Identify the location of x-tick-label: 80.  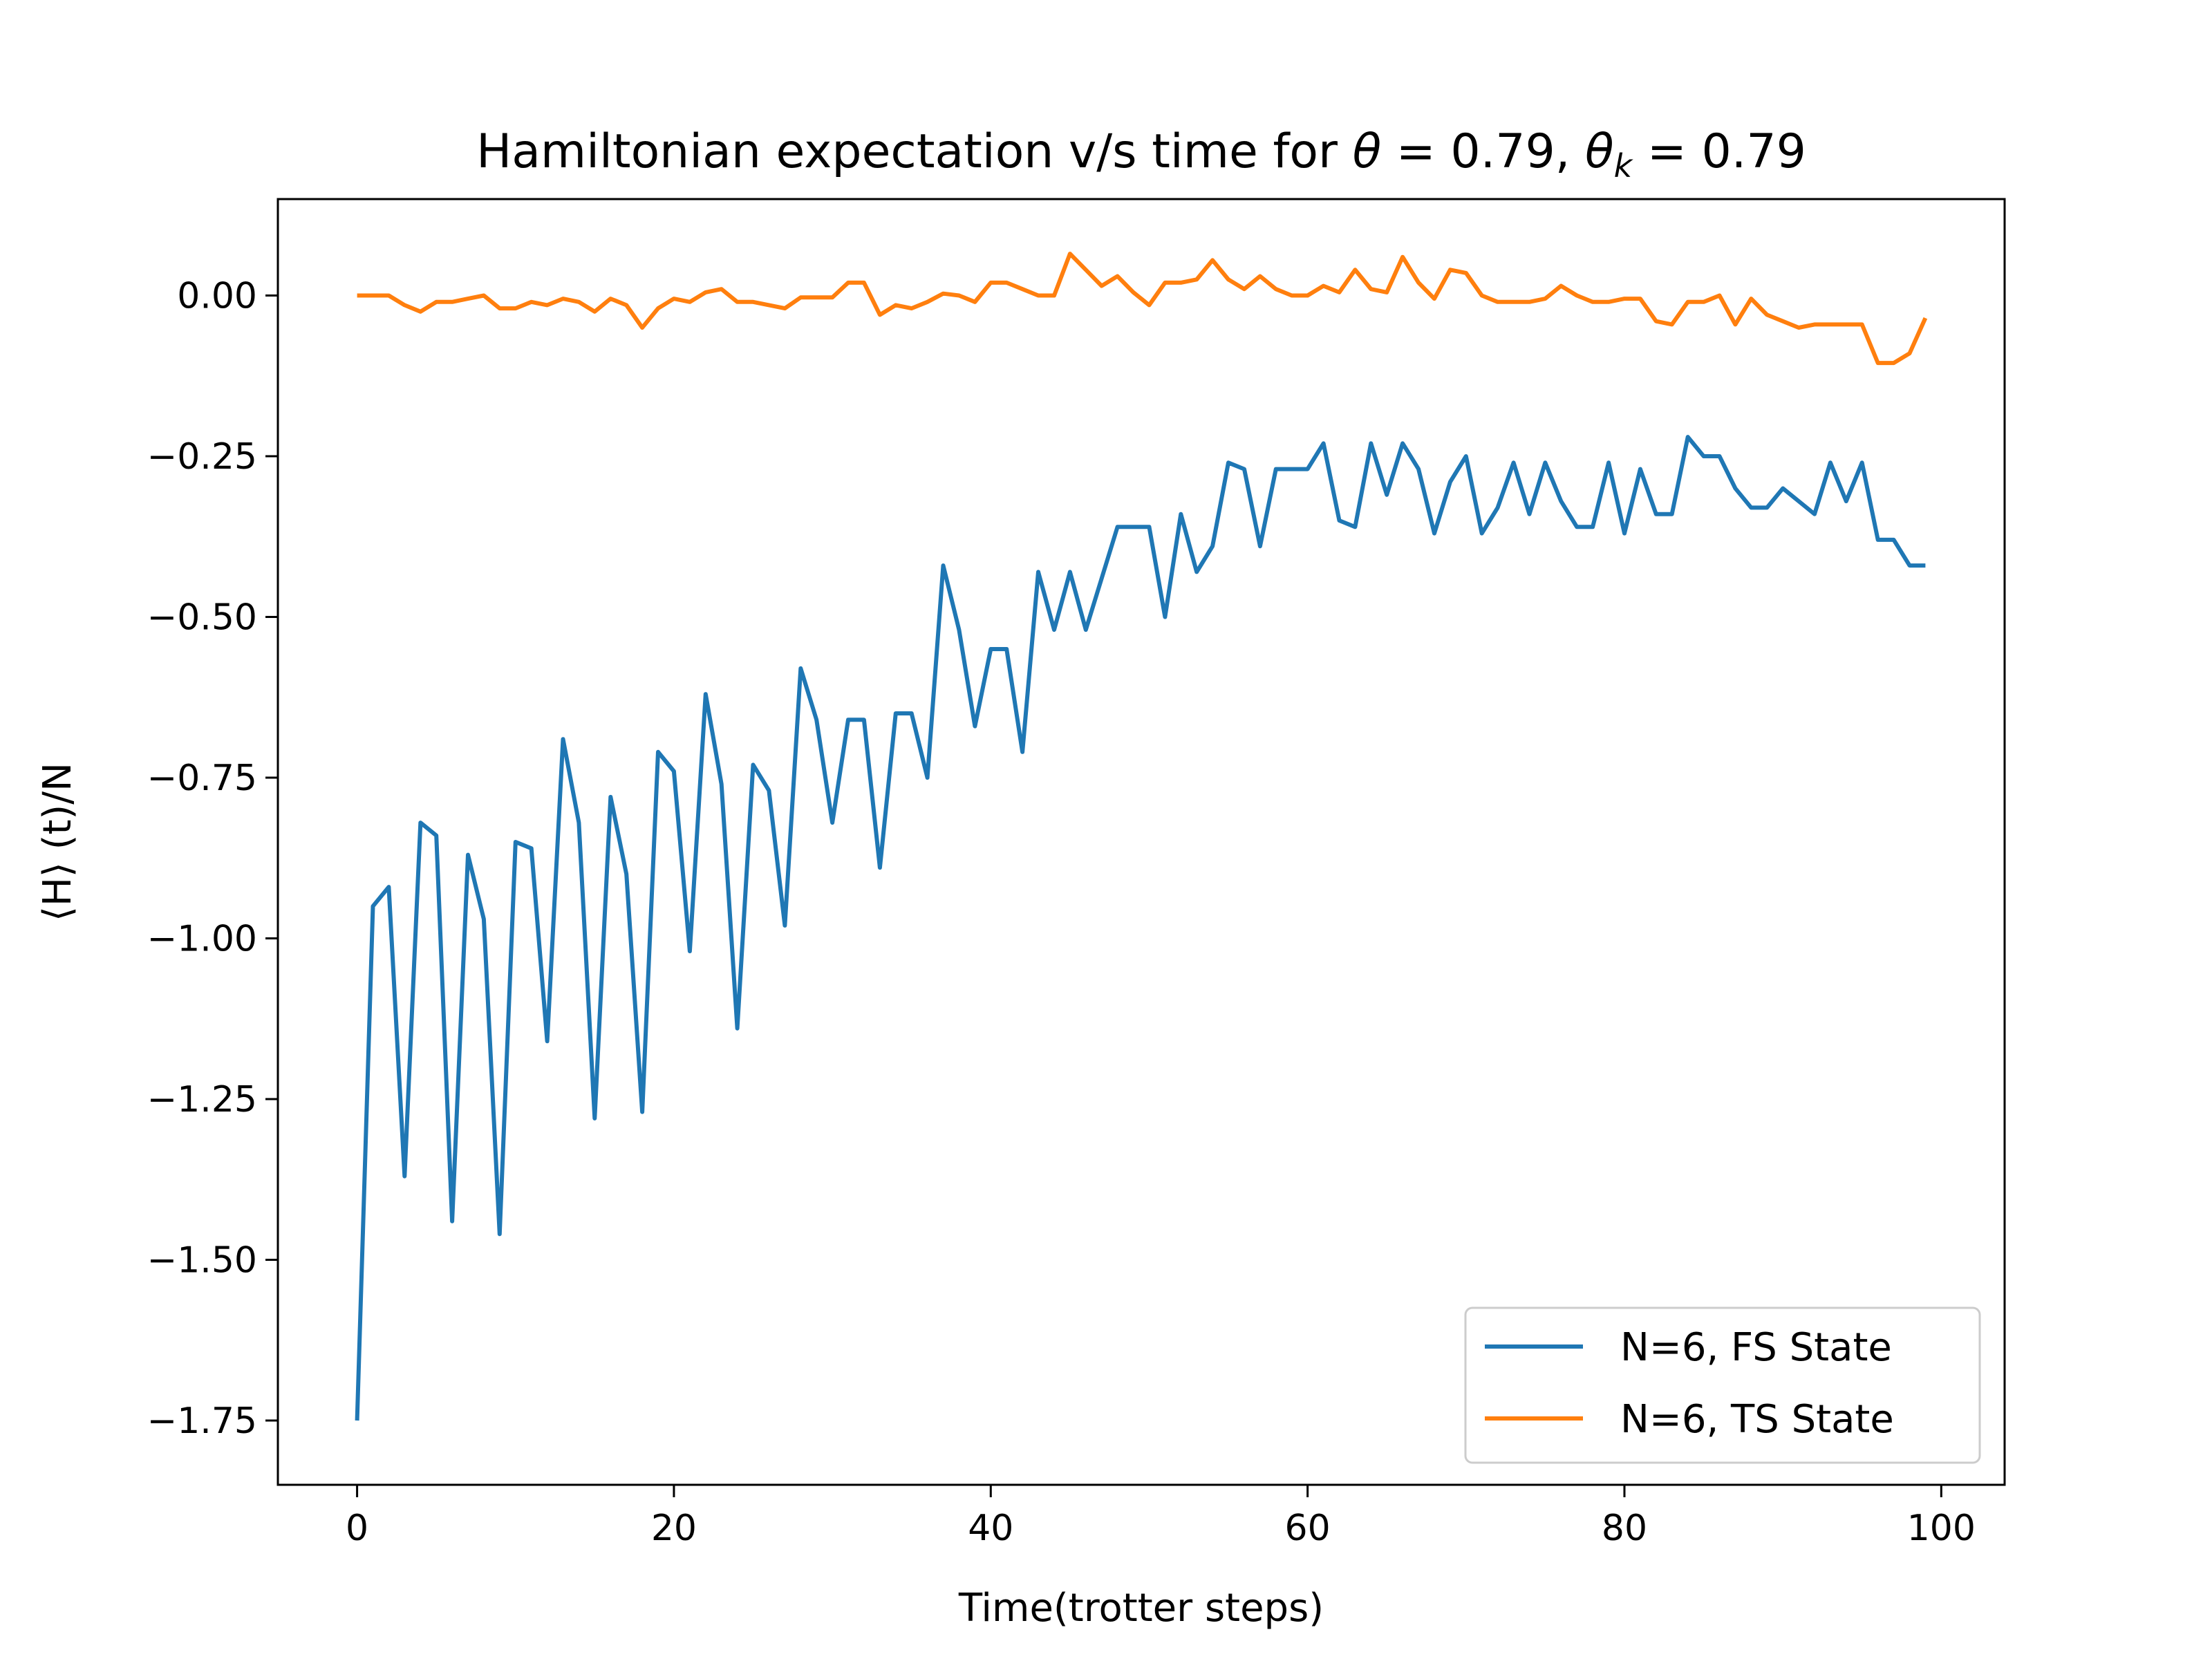
(1624, 1529).